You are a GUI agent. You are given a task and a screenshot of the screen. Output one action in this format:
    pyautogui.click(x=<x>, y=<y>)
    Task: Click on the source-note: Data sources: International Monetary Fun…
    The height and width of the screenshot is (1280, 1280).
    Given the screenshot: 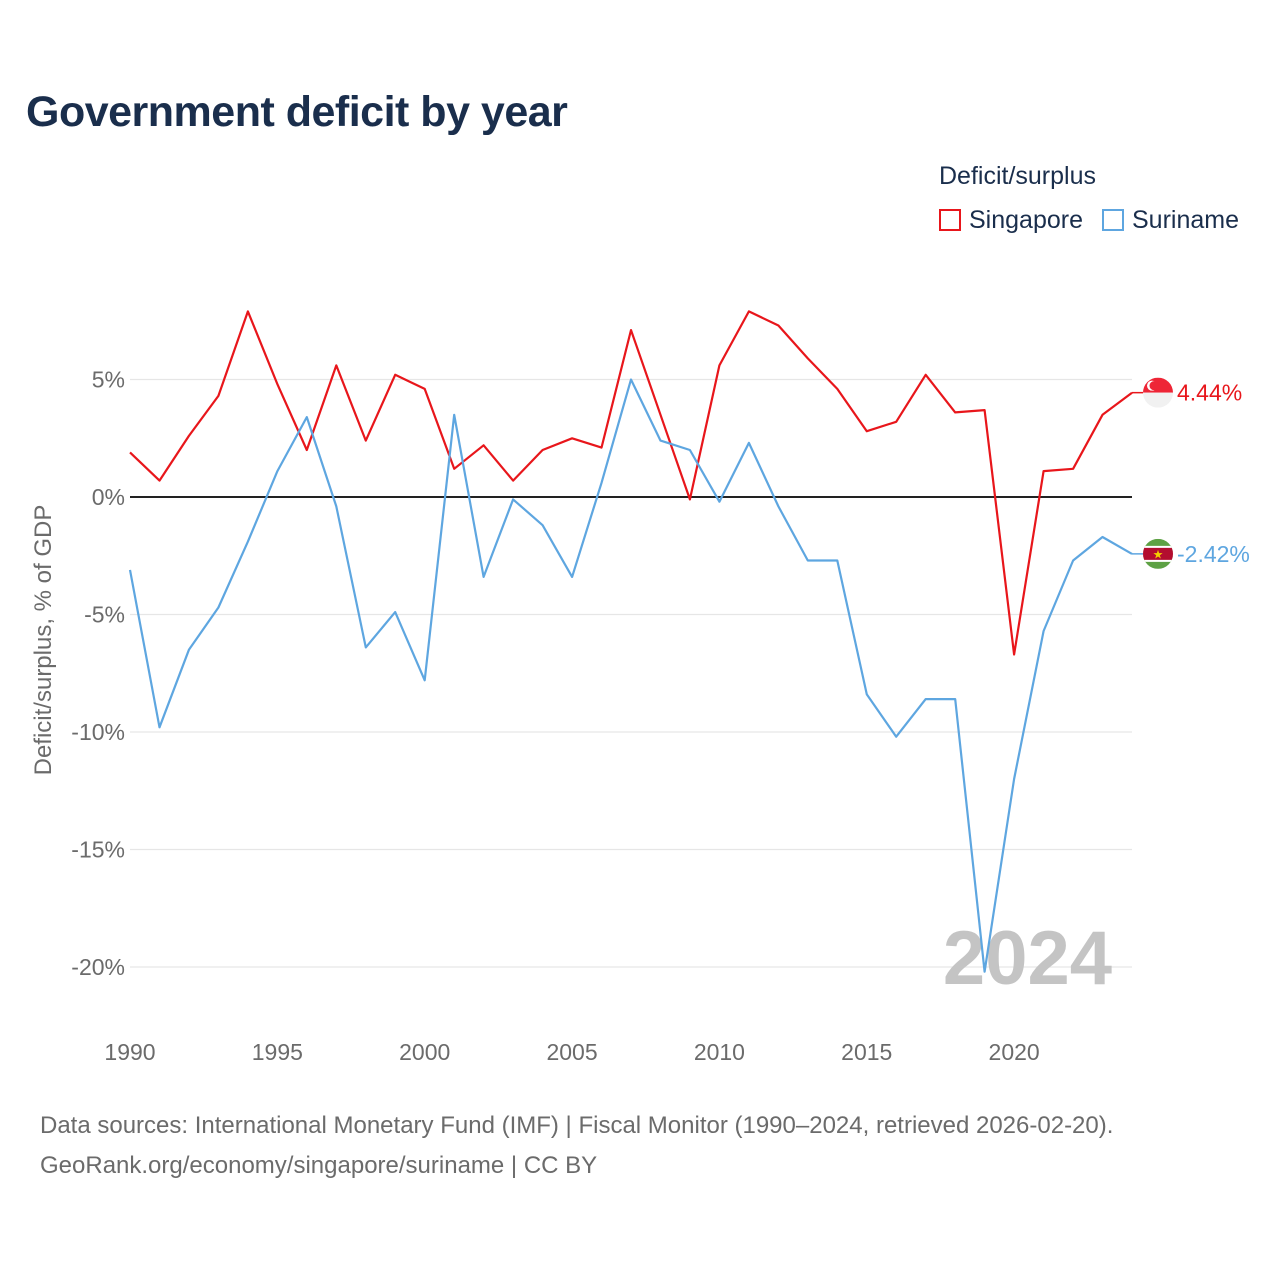 What is the action you would take?
    pyautogui.click(x=576, y=1146)
    